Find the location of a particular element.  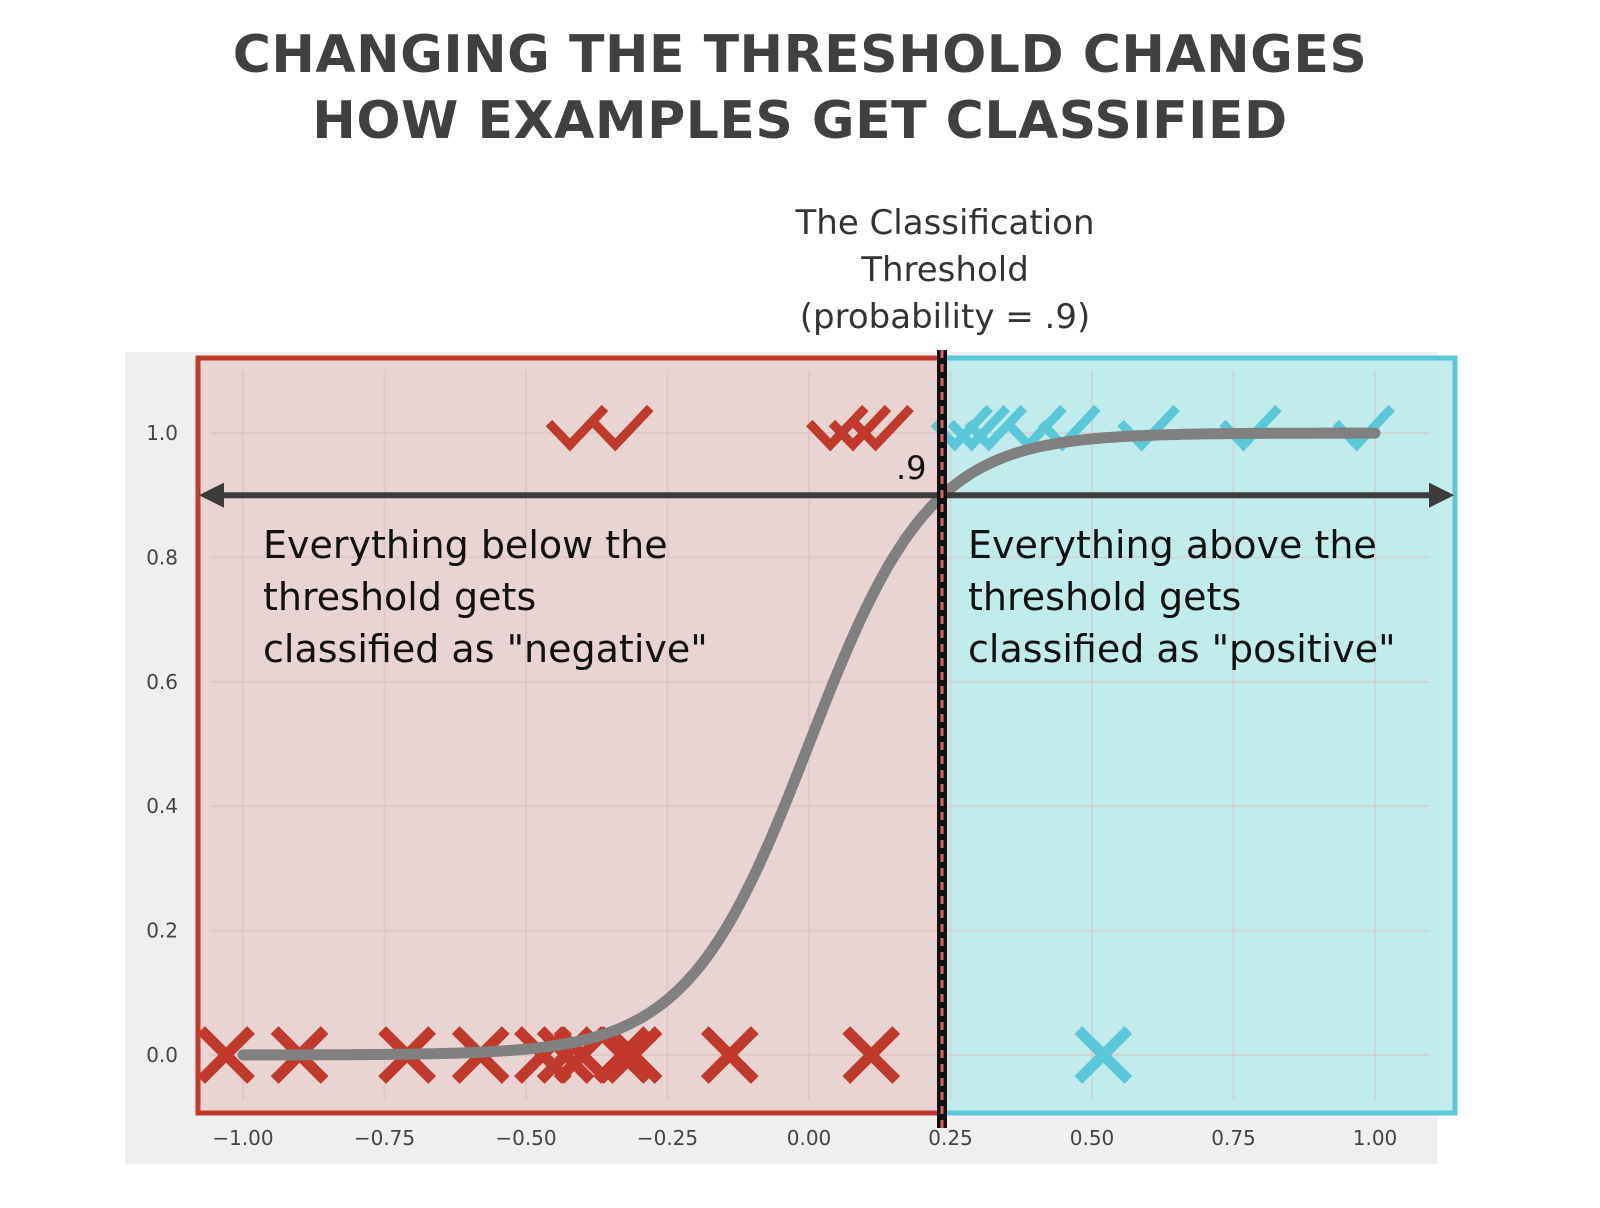

positive-annotation-line-2: threshold gets is located at coordinates (1104, 597).